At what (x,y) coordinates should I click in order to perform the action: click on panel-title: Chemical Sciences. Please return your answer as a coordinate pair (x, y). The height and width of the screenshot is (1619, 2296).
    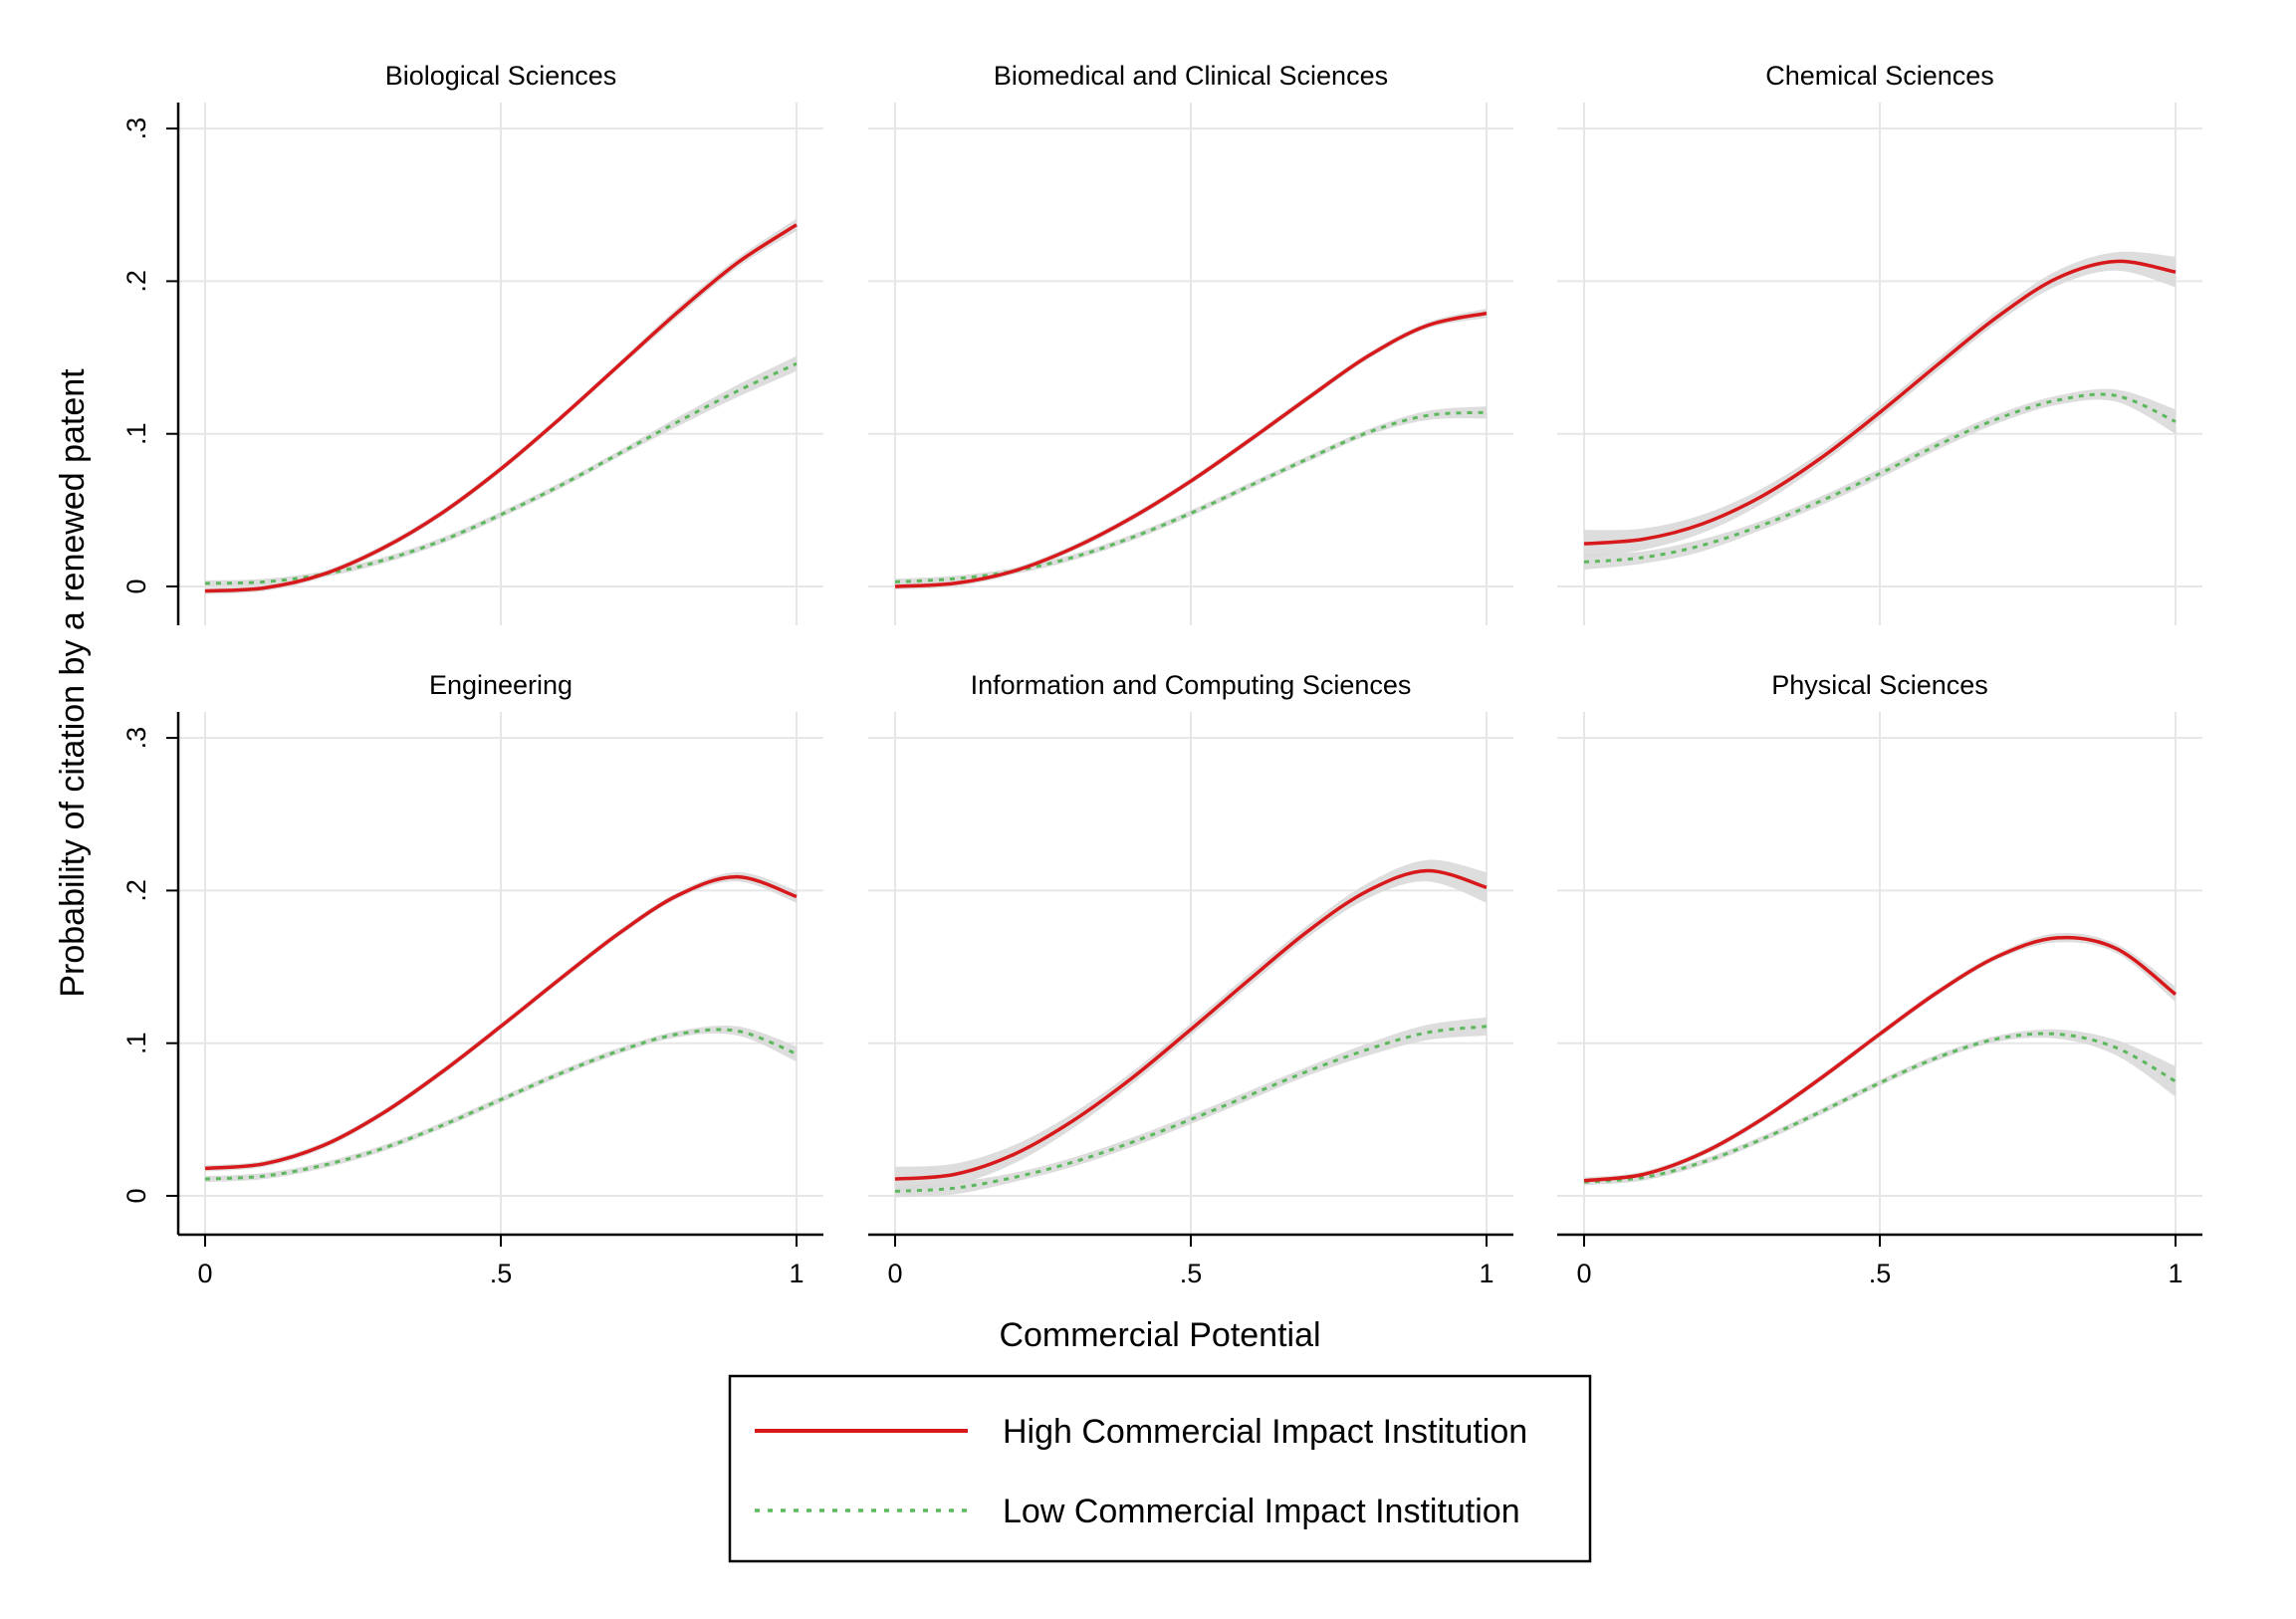
    Looking at the image, I should click on (1879, 76).